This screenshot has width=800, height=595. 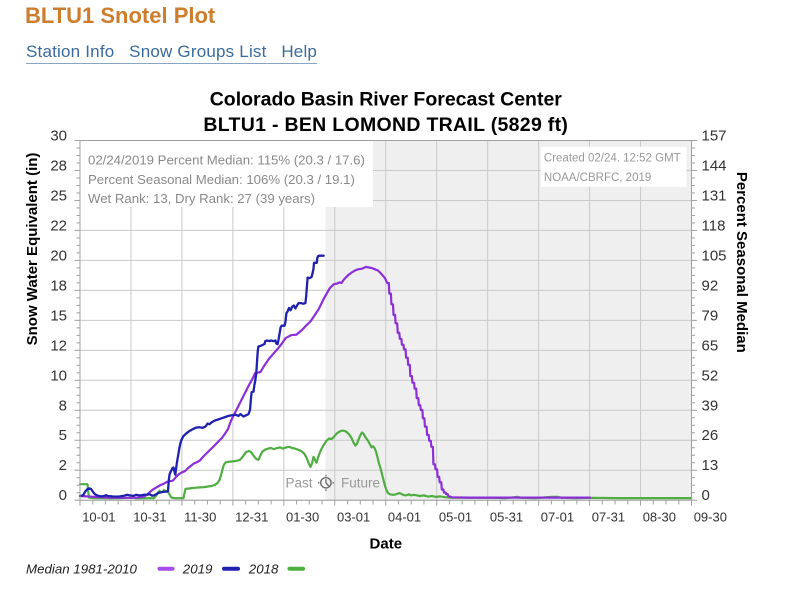 I want to click on svg-text: 01-30, so click(x=302, y=517).